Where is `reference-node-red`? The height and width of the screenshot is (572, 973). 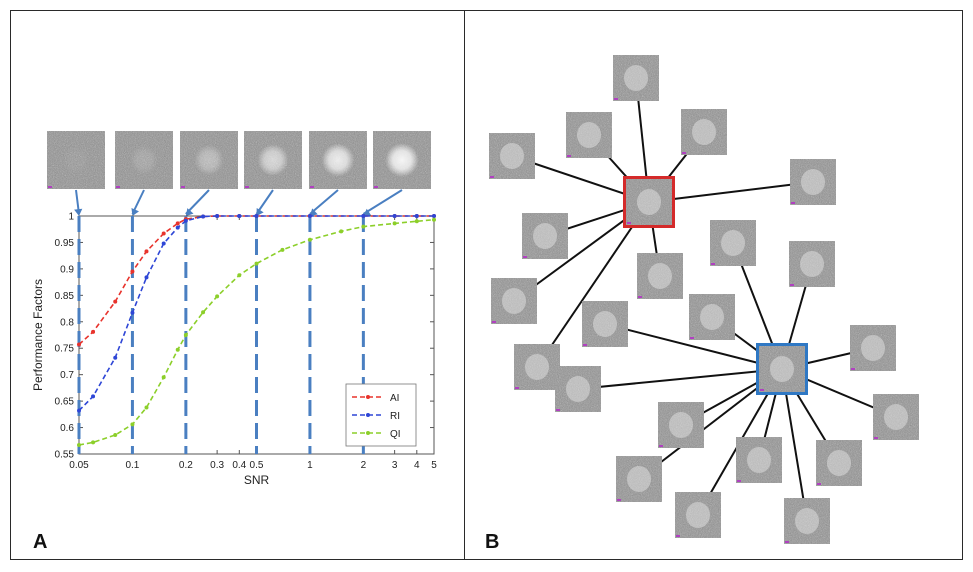 reference-node-red is located at coordinates (649, 202).